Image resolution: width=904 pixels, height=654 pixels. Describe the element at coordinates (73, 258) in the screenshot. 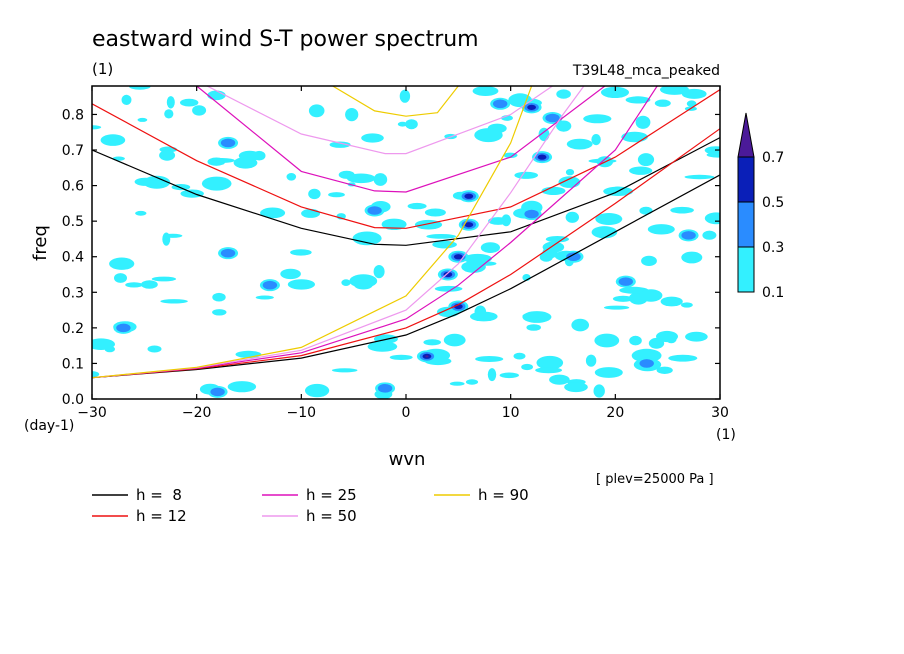

I see `y-tick-label: 0.4` at that location.